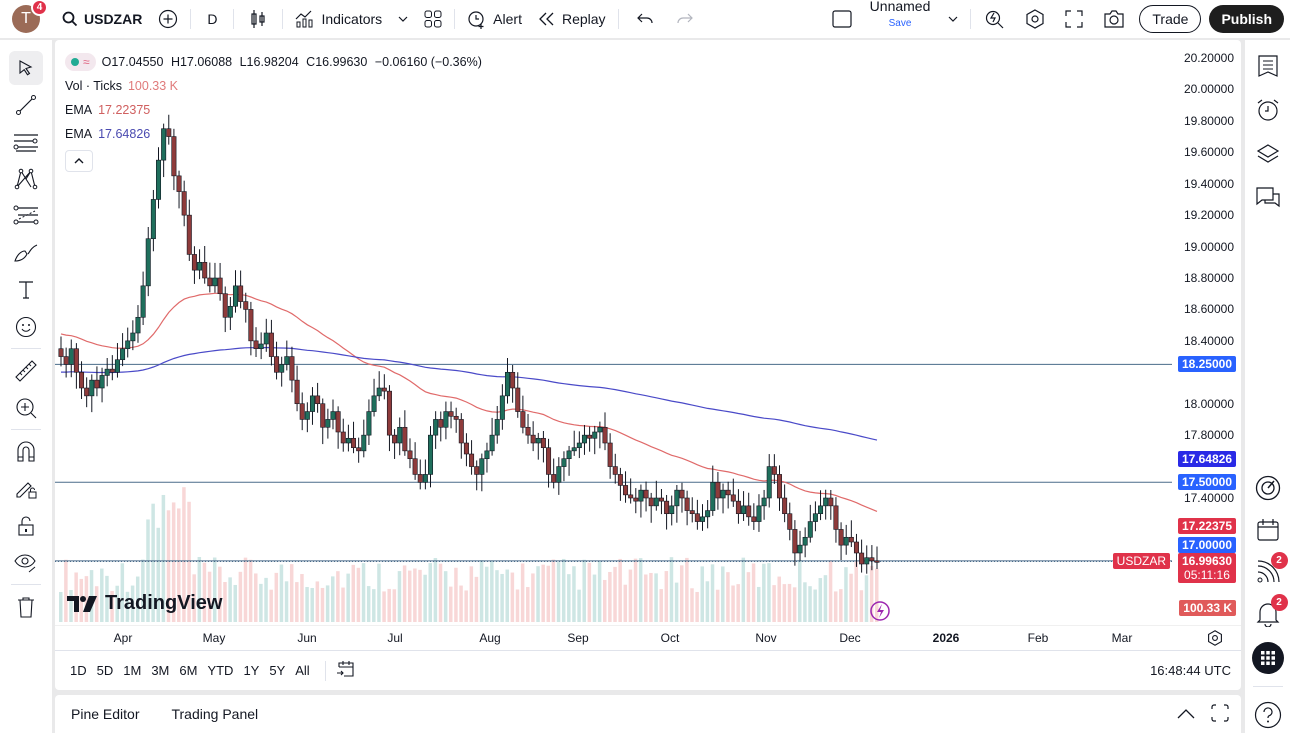 The height and width of the screenshot is (733, 1290). What do you see at coordinates (1269, 613) in the screenshot?
I see `notifications-button: 2` at bounding box center [1269, 613].